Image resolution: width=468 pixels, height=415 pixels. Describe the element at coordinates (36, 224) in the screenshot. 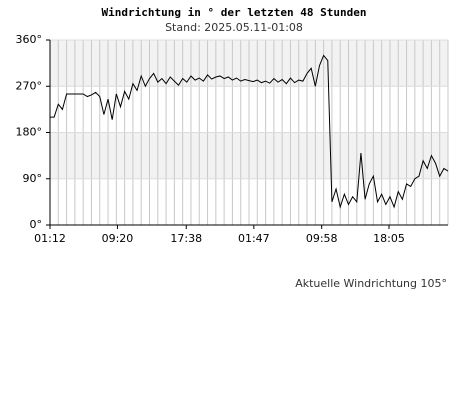

I see `y-tick-label: 0°` at that location.